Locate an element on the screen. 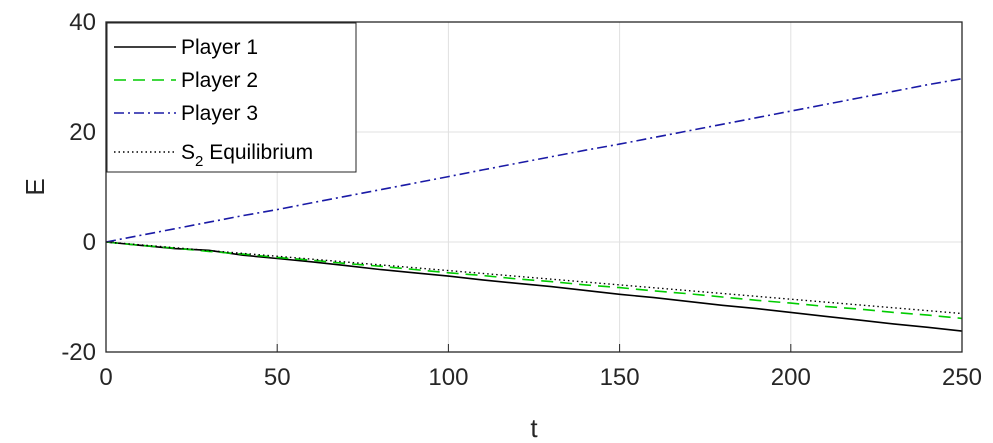  legend-label-4: S2 Equilibrium is located at coordinates (247, 155).